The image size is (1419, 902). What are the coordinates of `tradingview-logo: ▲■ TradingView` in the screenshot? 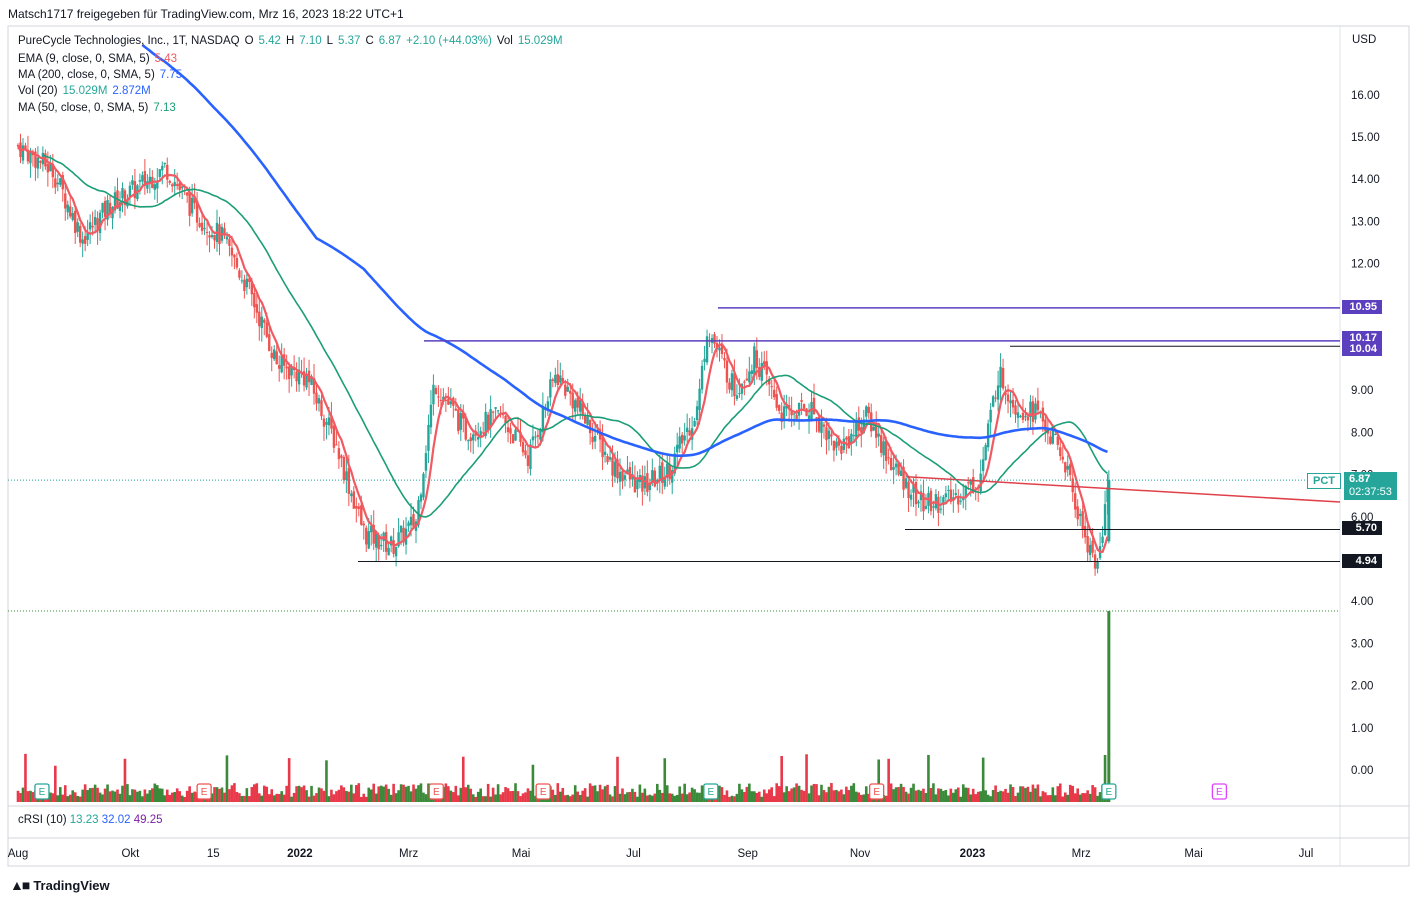 It's located at (60, 885).